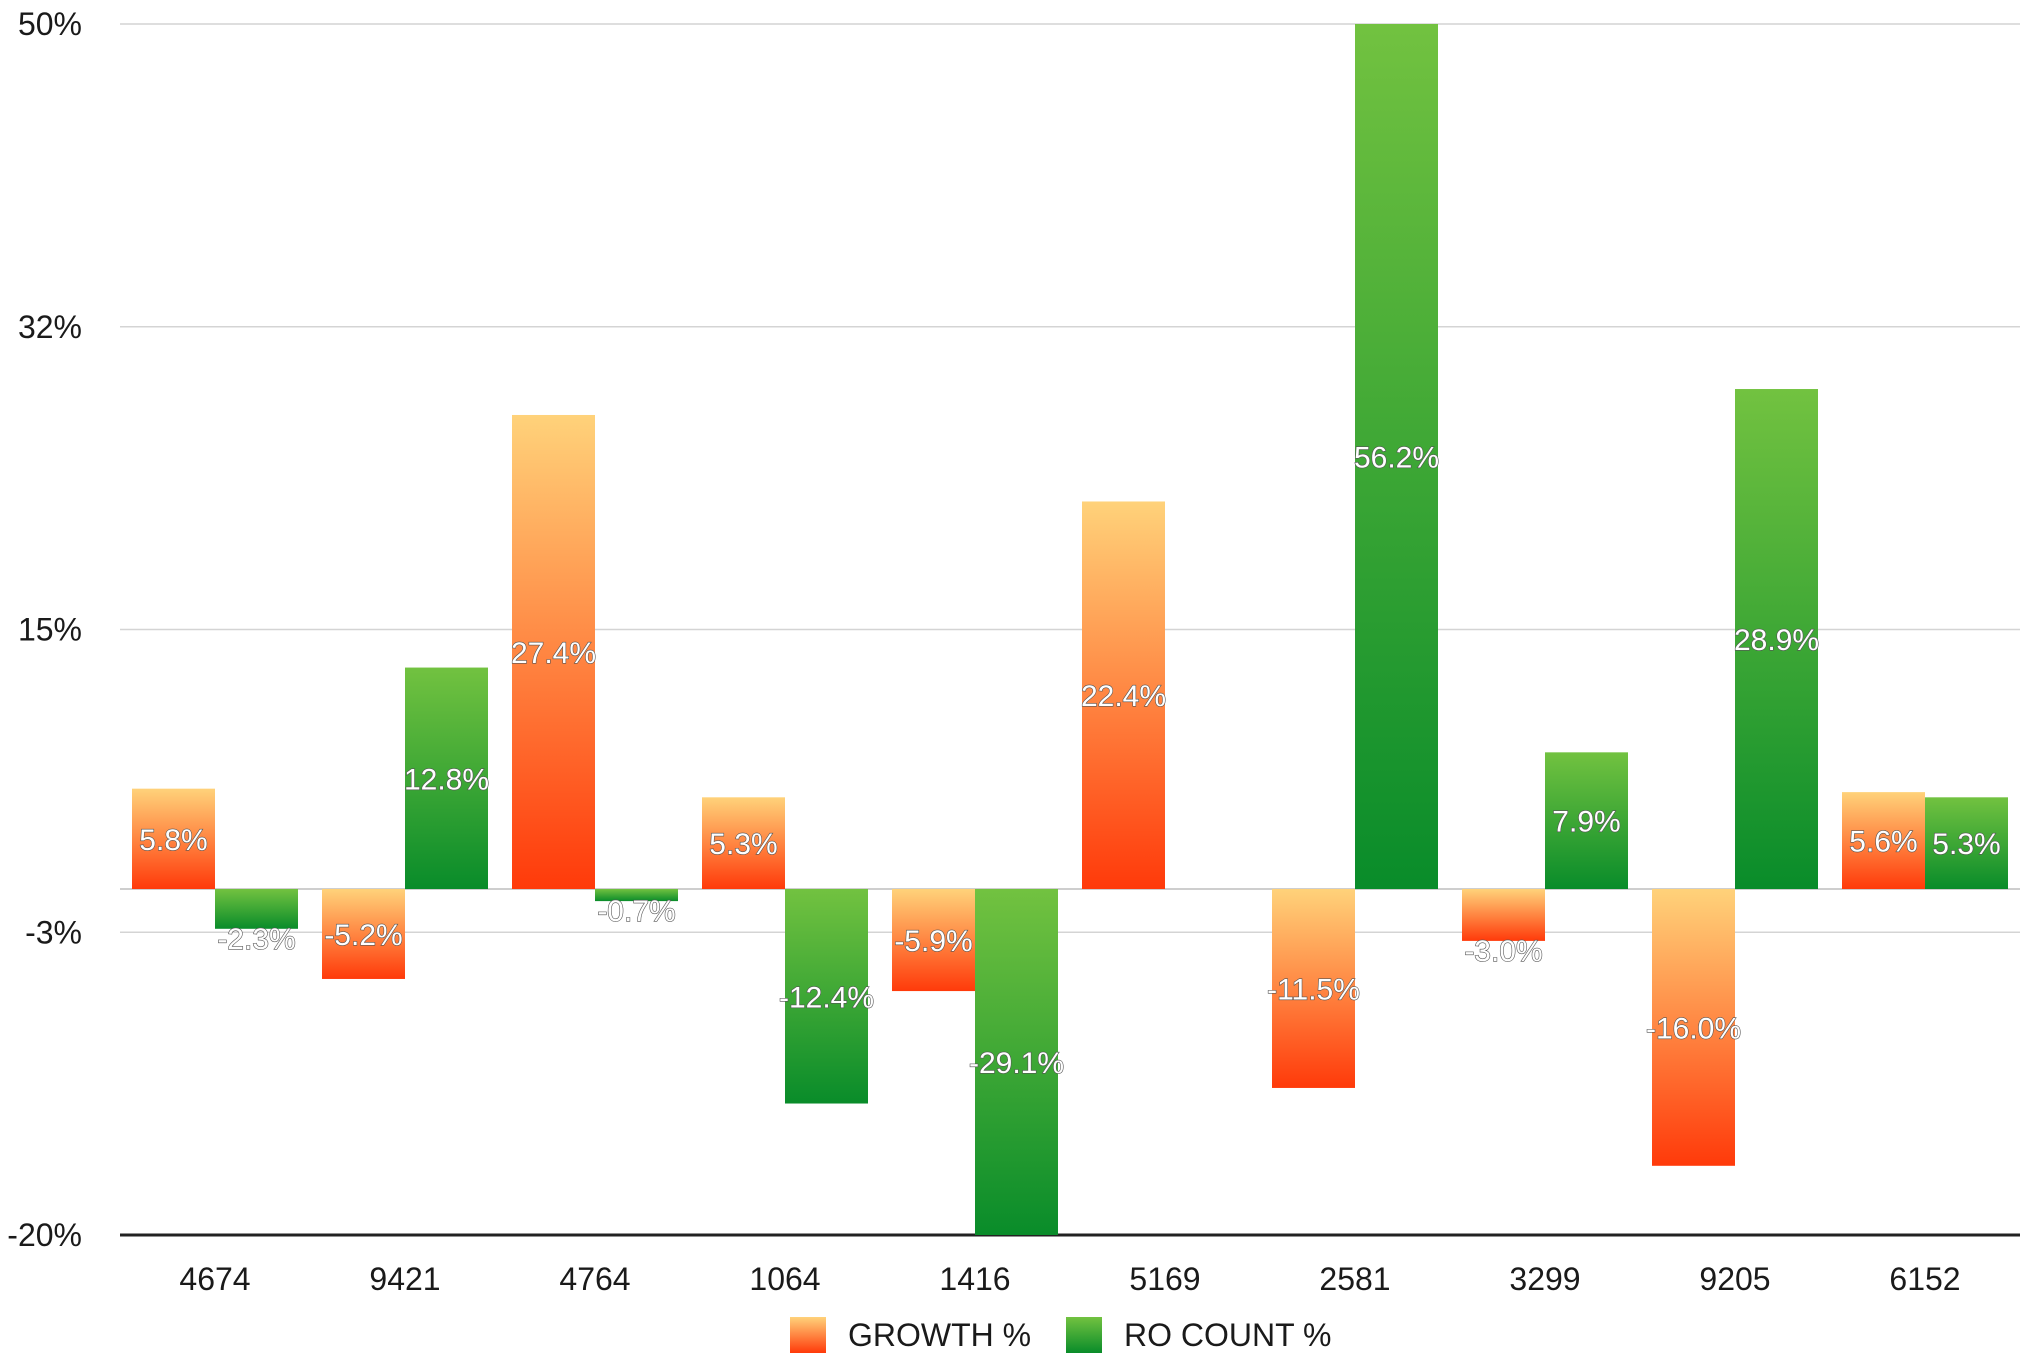 This screenshot has width=2028, height=1356. What do you see at coordinates (1164, 1279) in the screenshot?
I see `x-tick-label: 5169` at bounding box center [1164, 1279].